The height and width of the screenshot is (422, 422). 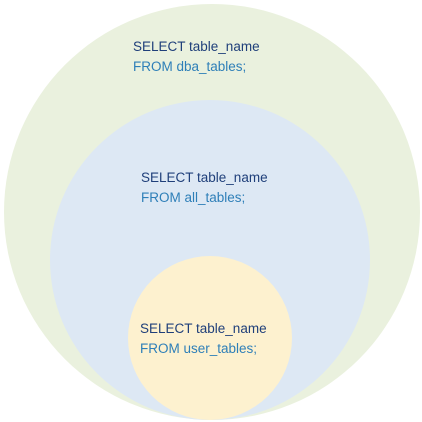 What do you see at coordinates (193, 197) in the screenshot?
I see `all-from-line: FROM all_tables;` at bounding box center [193, 197].